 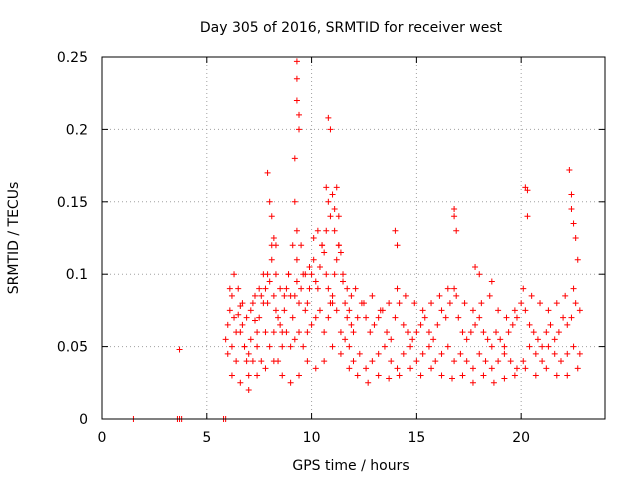 I want to click on y-tick-label: 0.05, so click(x=72, y=348).